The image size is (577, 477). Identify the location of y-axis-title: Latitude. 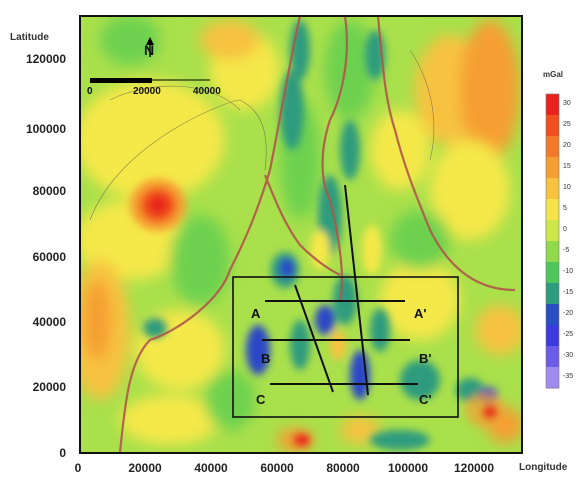
(29, 37).